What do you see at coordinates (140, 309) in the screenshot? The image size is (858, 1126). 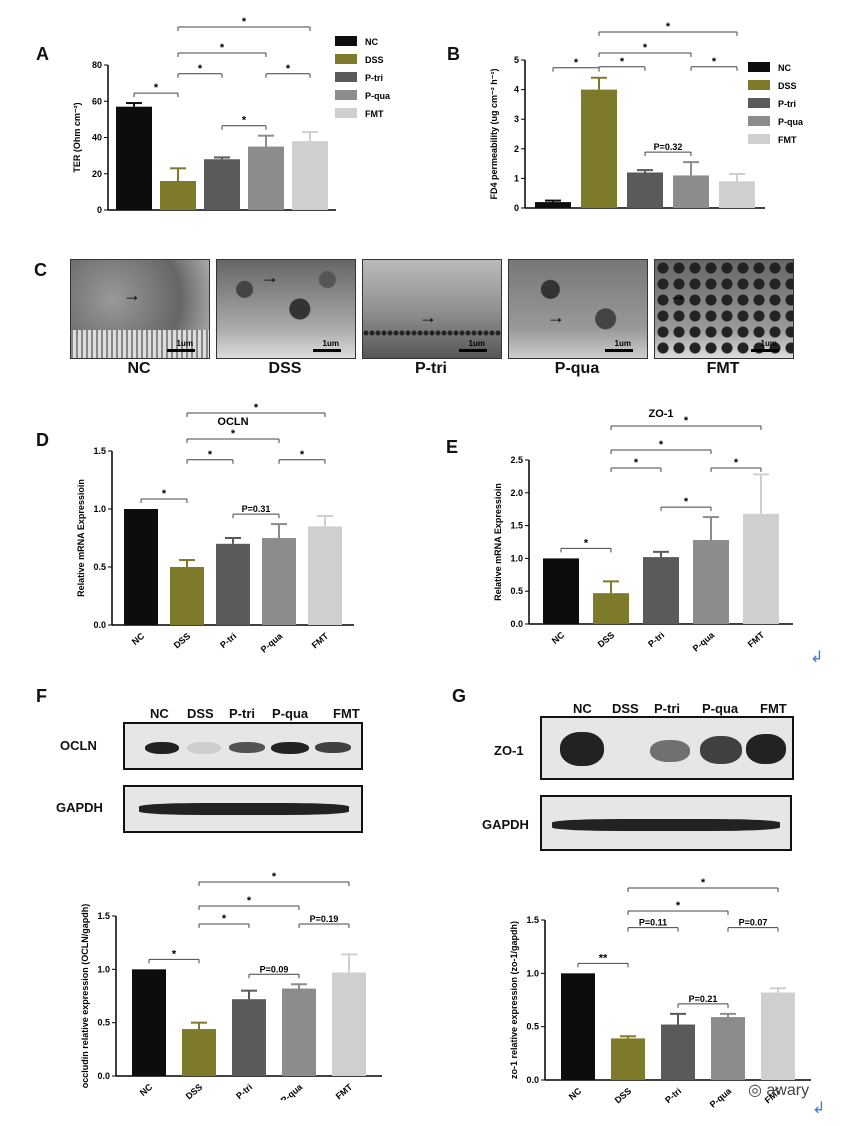 I see `micrograph-nc: → 1um` at bounding box center [140, 309].